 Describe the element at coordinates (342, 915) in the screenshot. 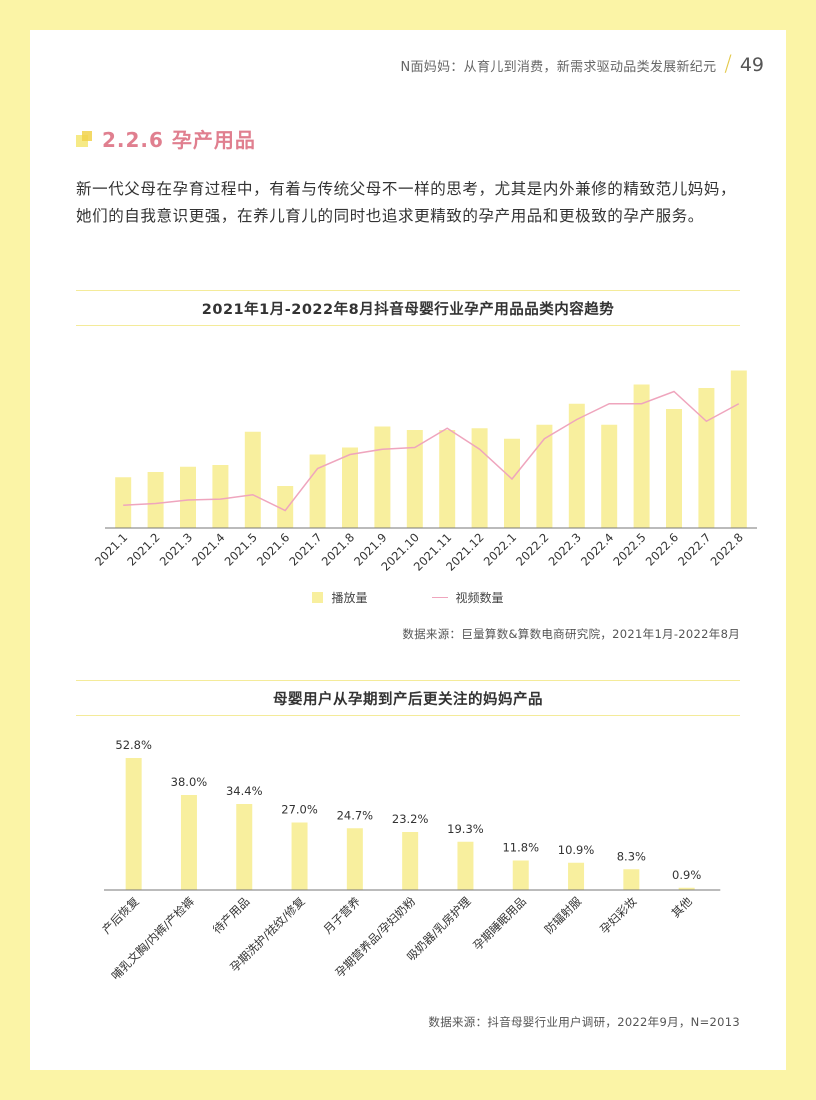

I see `x-tick-label: 月子营养` at that location.